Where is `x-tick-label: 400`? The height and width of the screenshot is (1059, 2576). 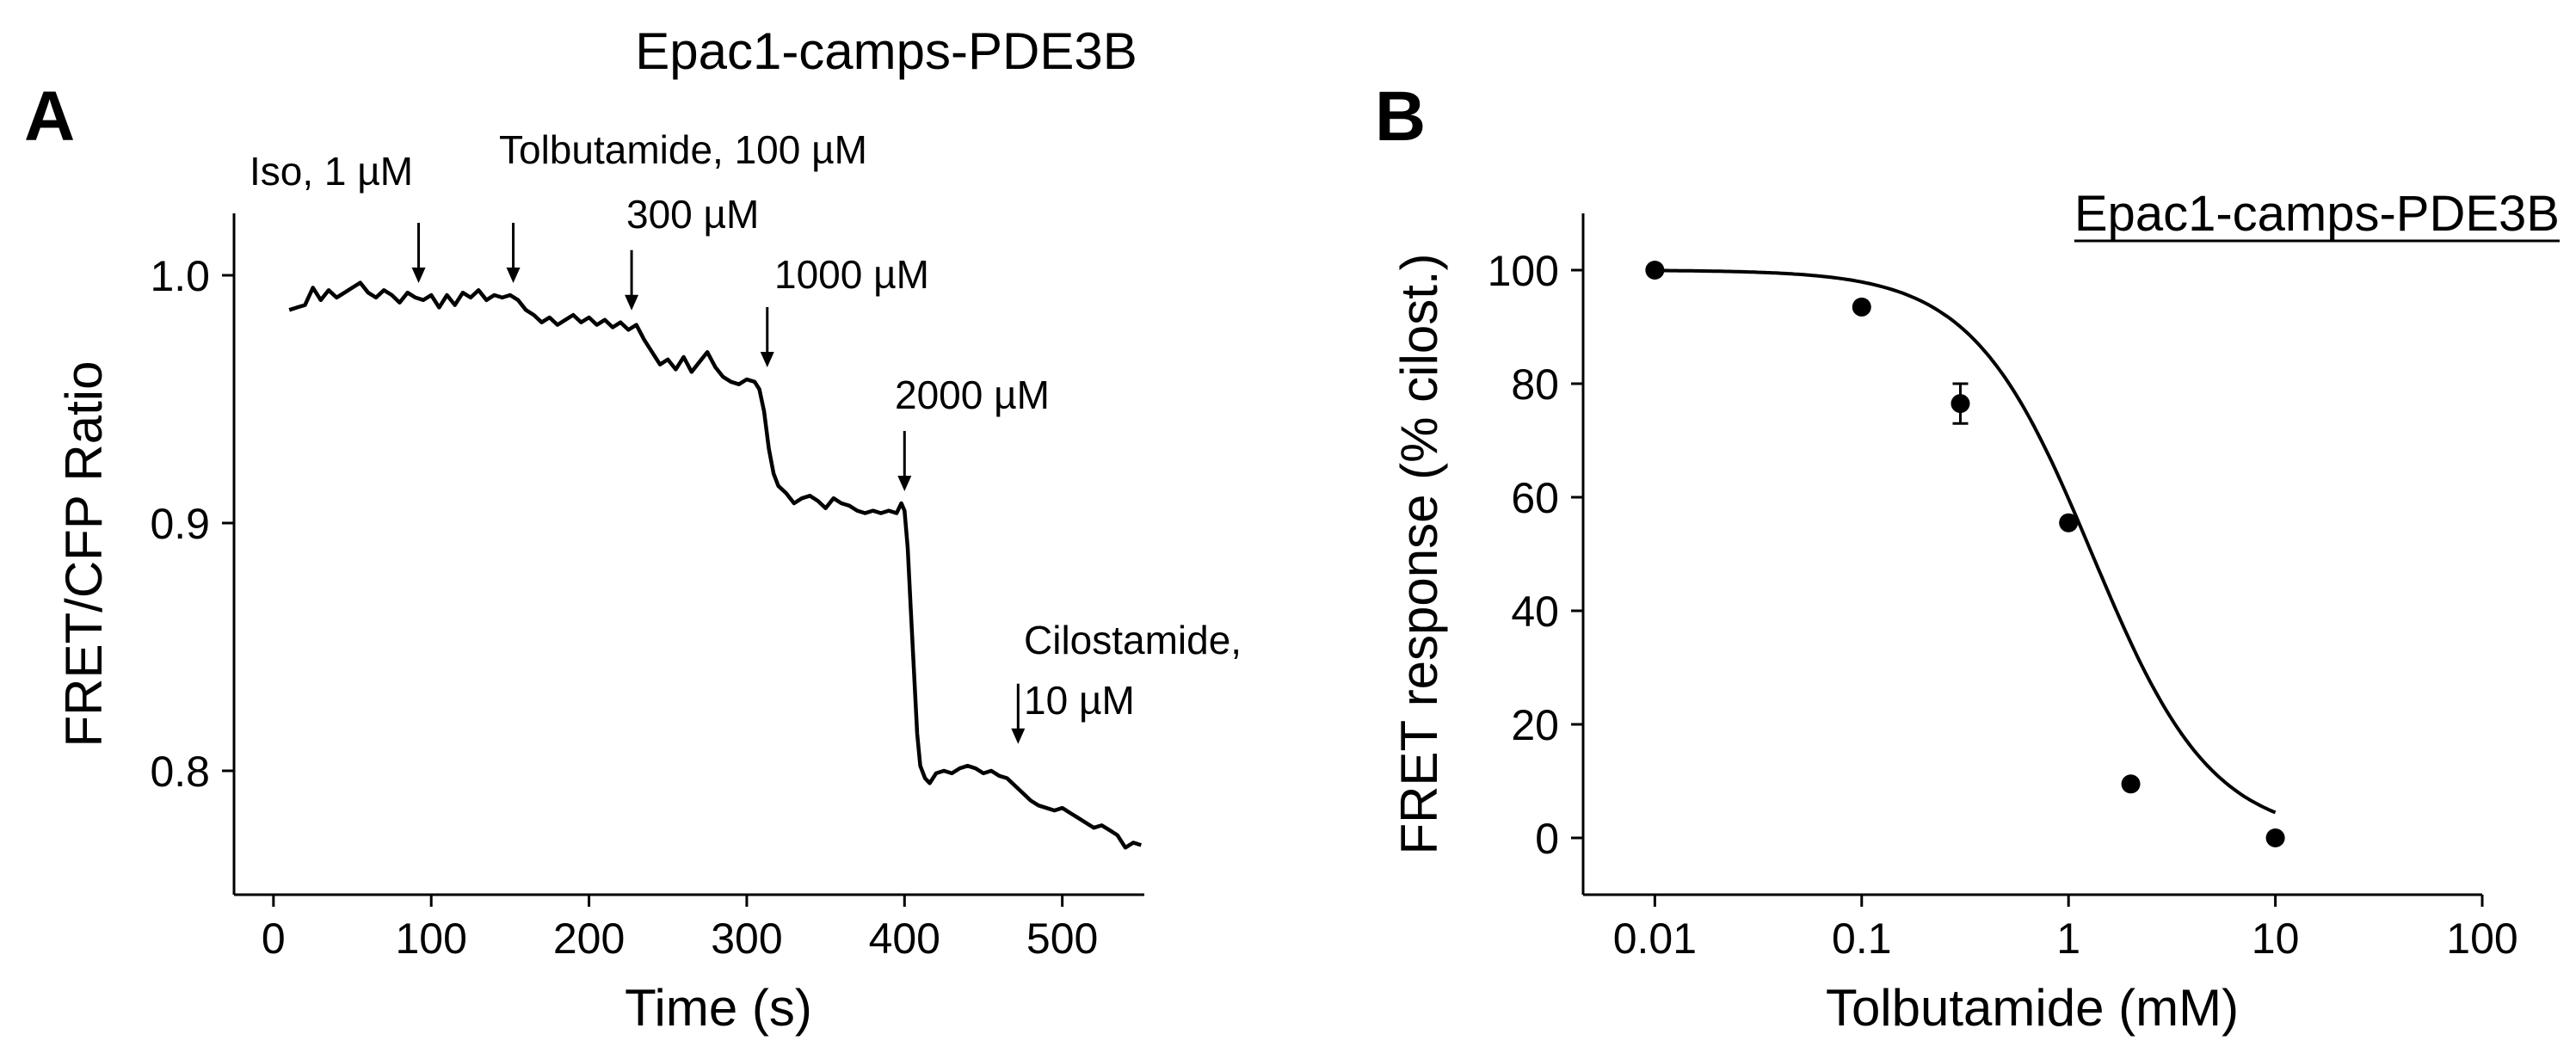 x-tick-label: 400 is located at coordinates (905, 938).